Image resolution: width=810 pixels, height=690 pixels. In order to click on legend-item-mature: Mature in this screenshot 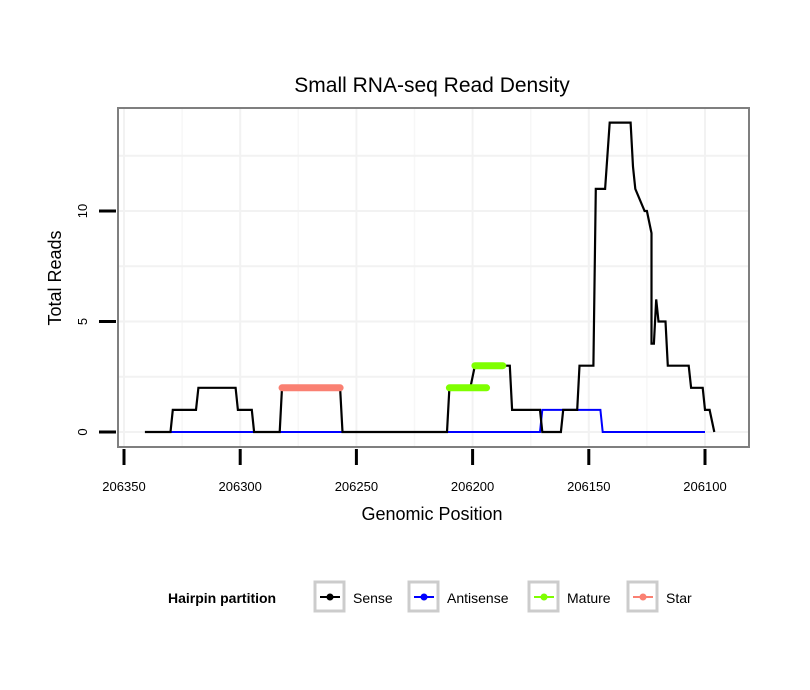, I will do `click(569, 596)`.